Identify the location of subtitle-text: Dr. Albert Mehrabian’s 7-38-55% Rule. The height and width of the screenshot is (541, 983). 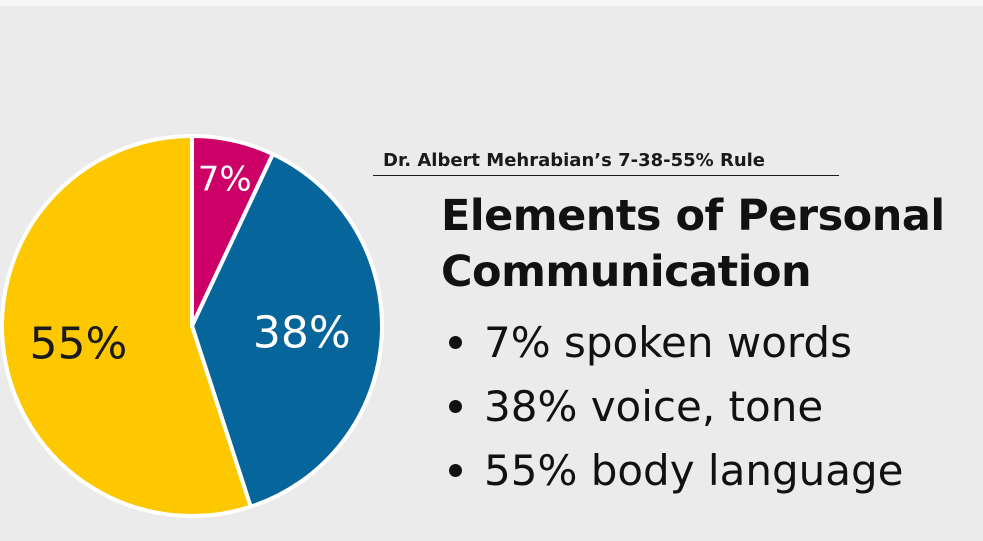
(574, 160).